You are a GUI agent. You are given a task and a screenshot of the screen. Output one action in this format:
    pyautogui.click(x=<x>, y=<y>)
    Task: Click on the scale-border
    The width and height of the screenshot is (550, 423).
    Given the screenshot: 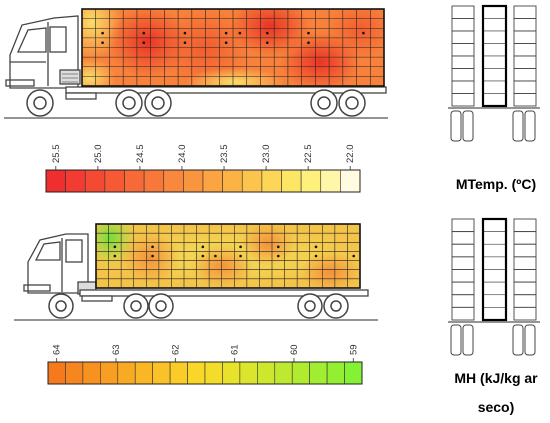 What is the action you would take?
    pyautogui.click(x=203, y=181)
    